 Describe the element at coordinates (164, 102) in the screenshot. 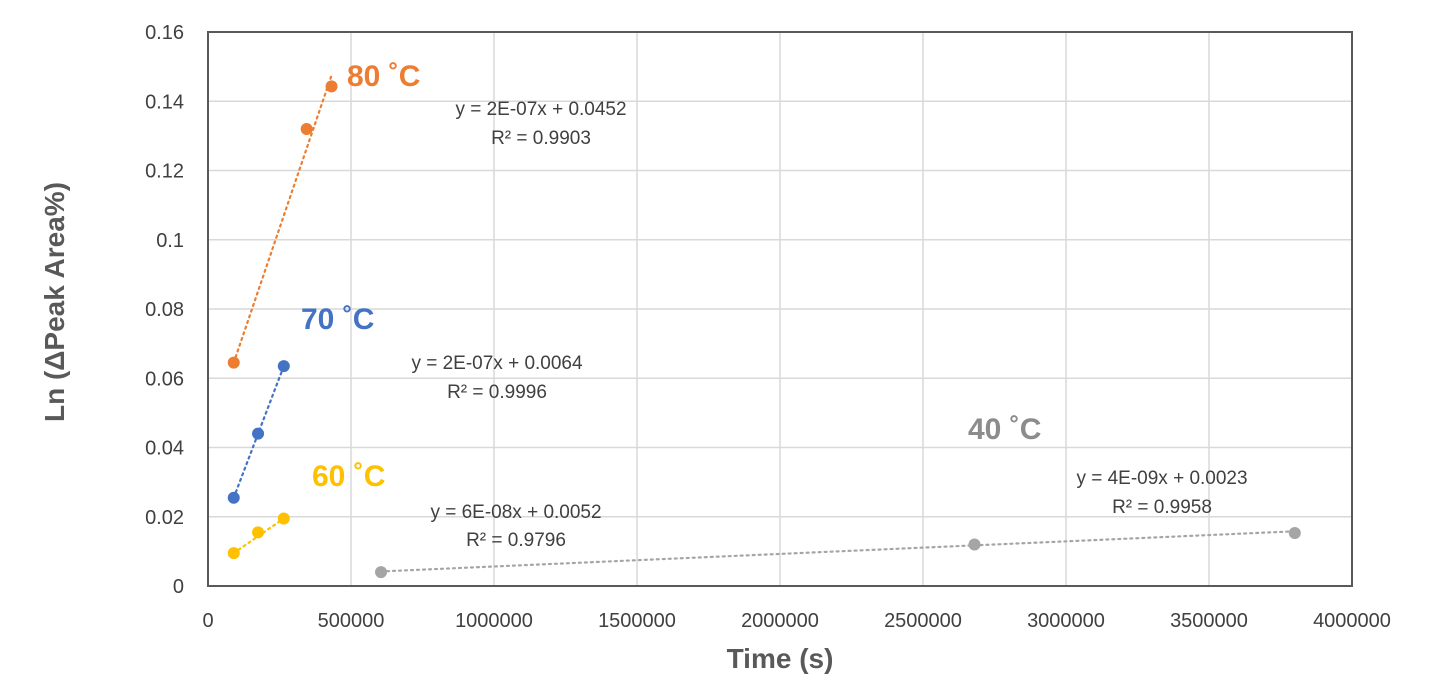

I see `y-tick-label: 0.14` at that location.